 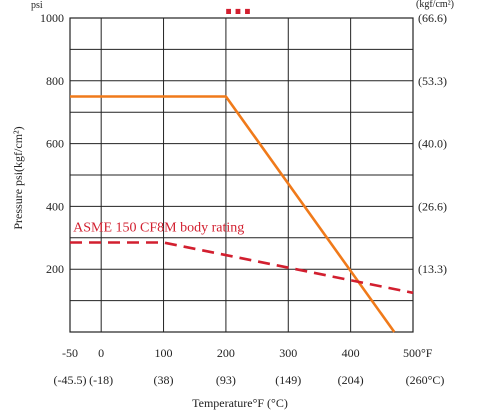 I want to click on x-tick-label: -50, so click(x=70, y=353).